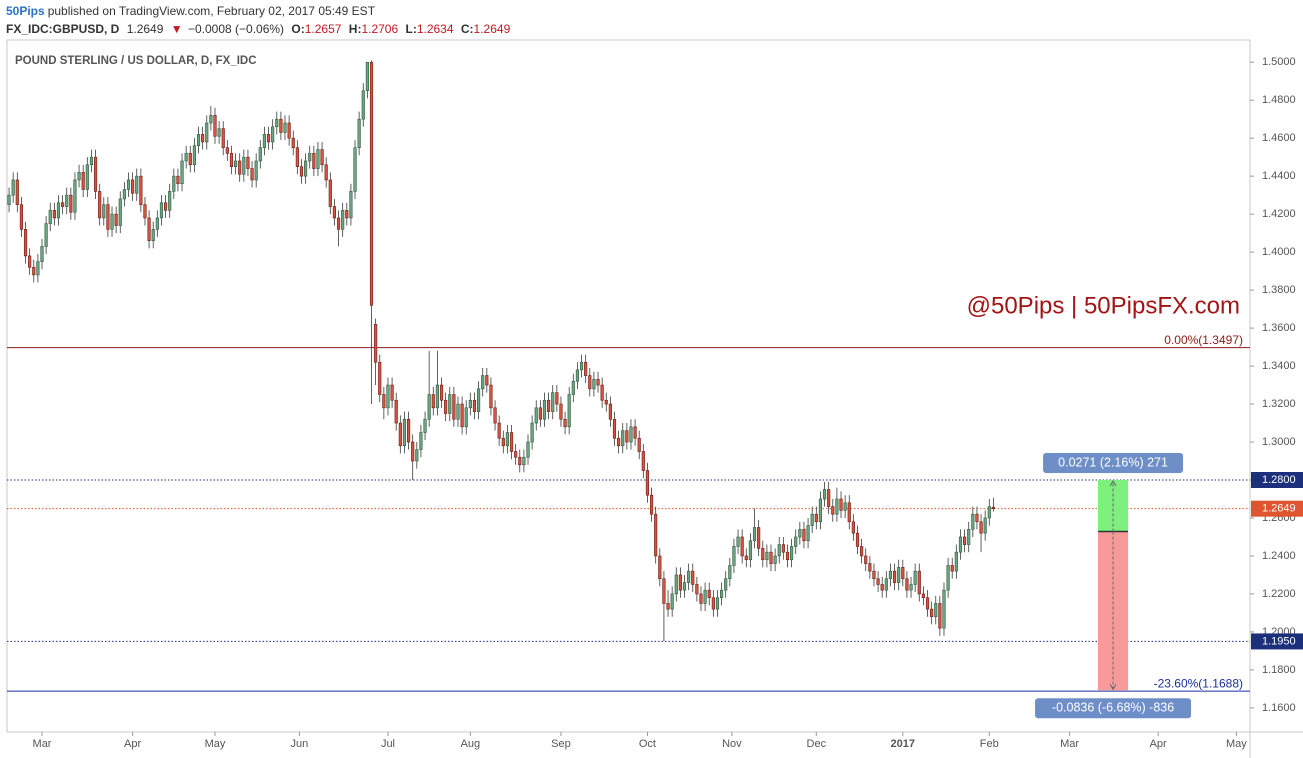 Image resolution: width=1303 pixels, height=758 pixels. What do you see at coordinates (1203, 340) in the screenshot?
I see `level-label: 0.00%(1.3497)` at bounding box center [1203, 340].